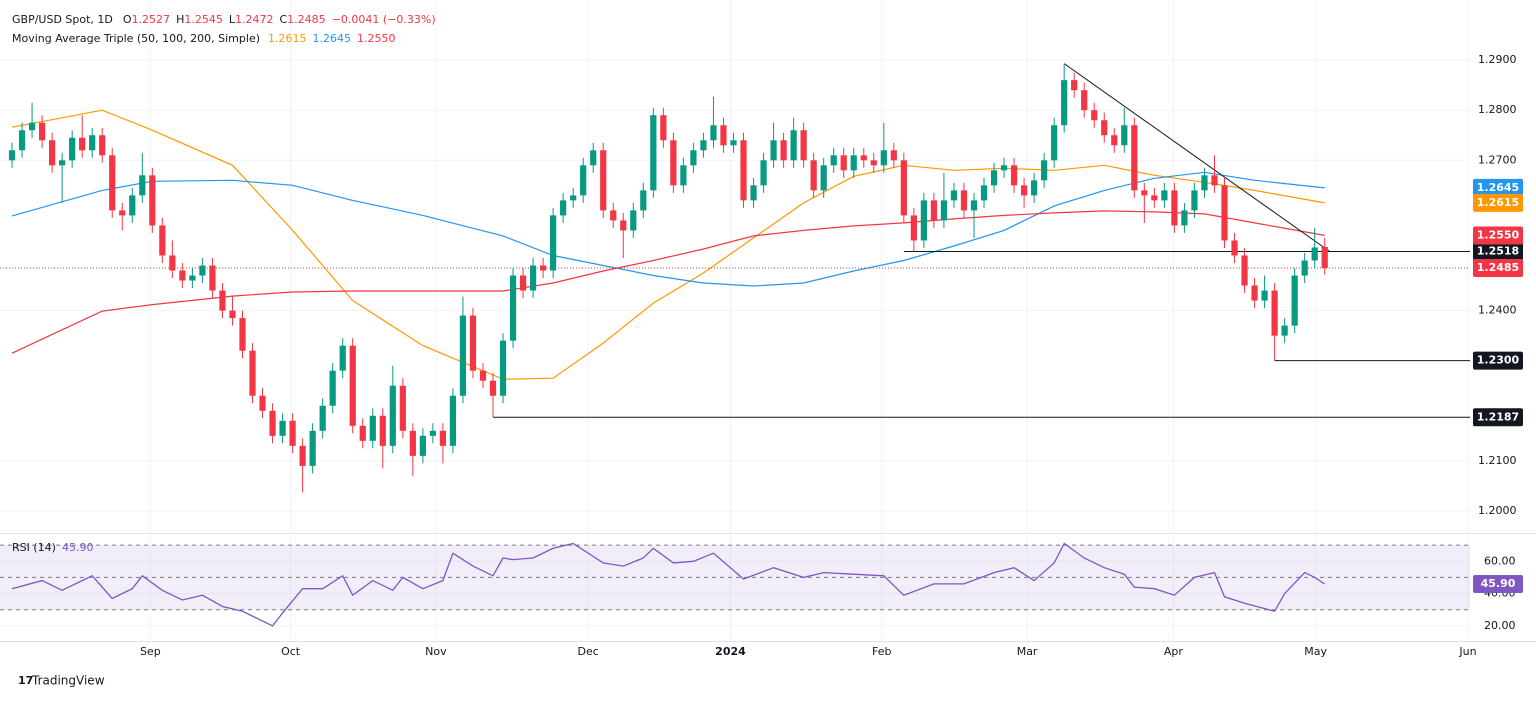 Image resolution: width=1536 pixels, height=701 pixels. What do you see at coordinates (1498, 267) in the screenshot?
I see `price-tag-label: 1.2485` at bounding box center [1498, 267].